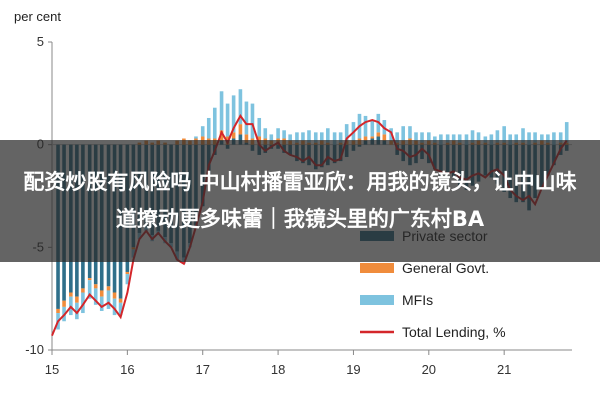 This screenshot has width=600, height=400. Describe the element at coordinates (52, 369) in the screenshot. I see `x-tick-label: 15` at that location.